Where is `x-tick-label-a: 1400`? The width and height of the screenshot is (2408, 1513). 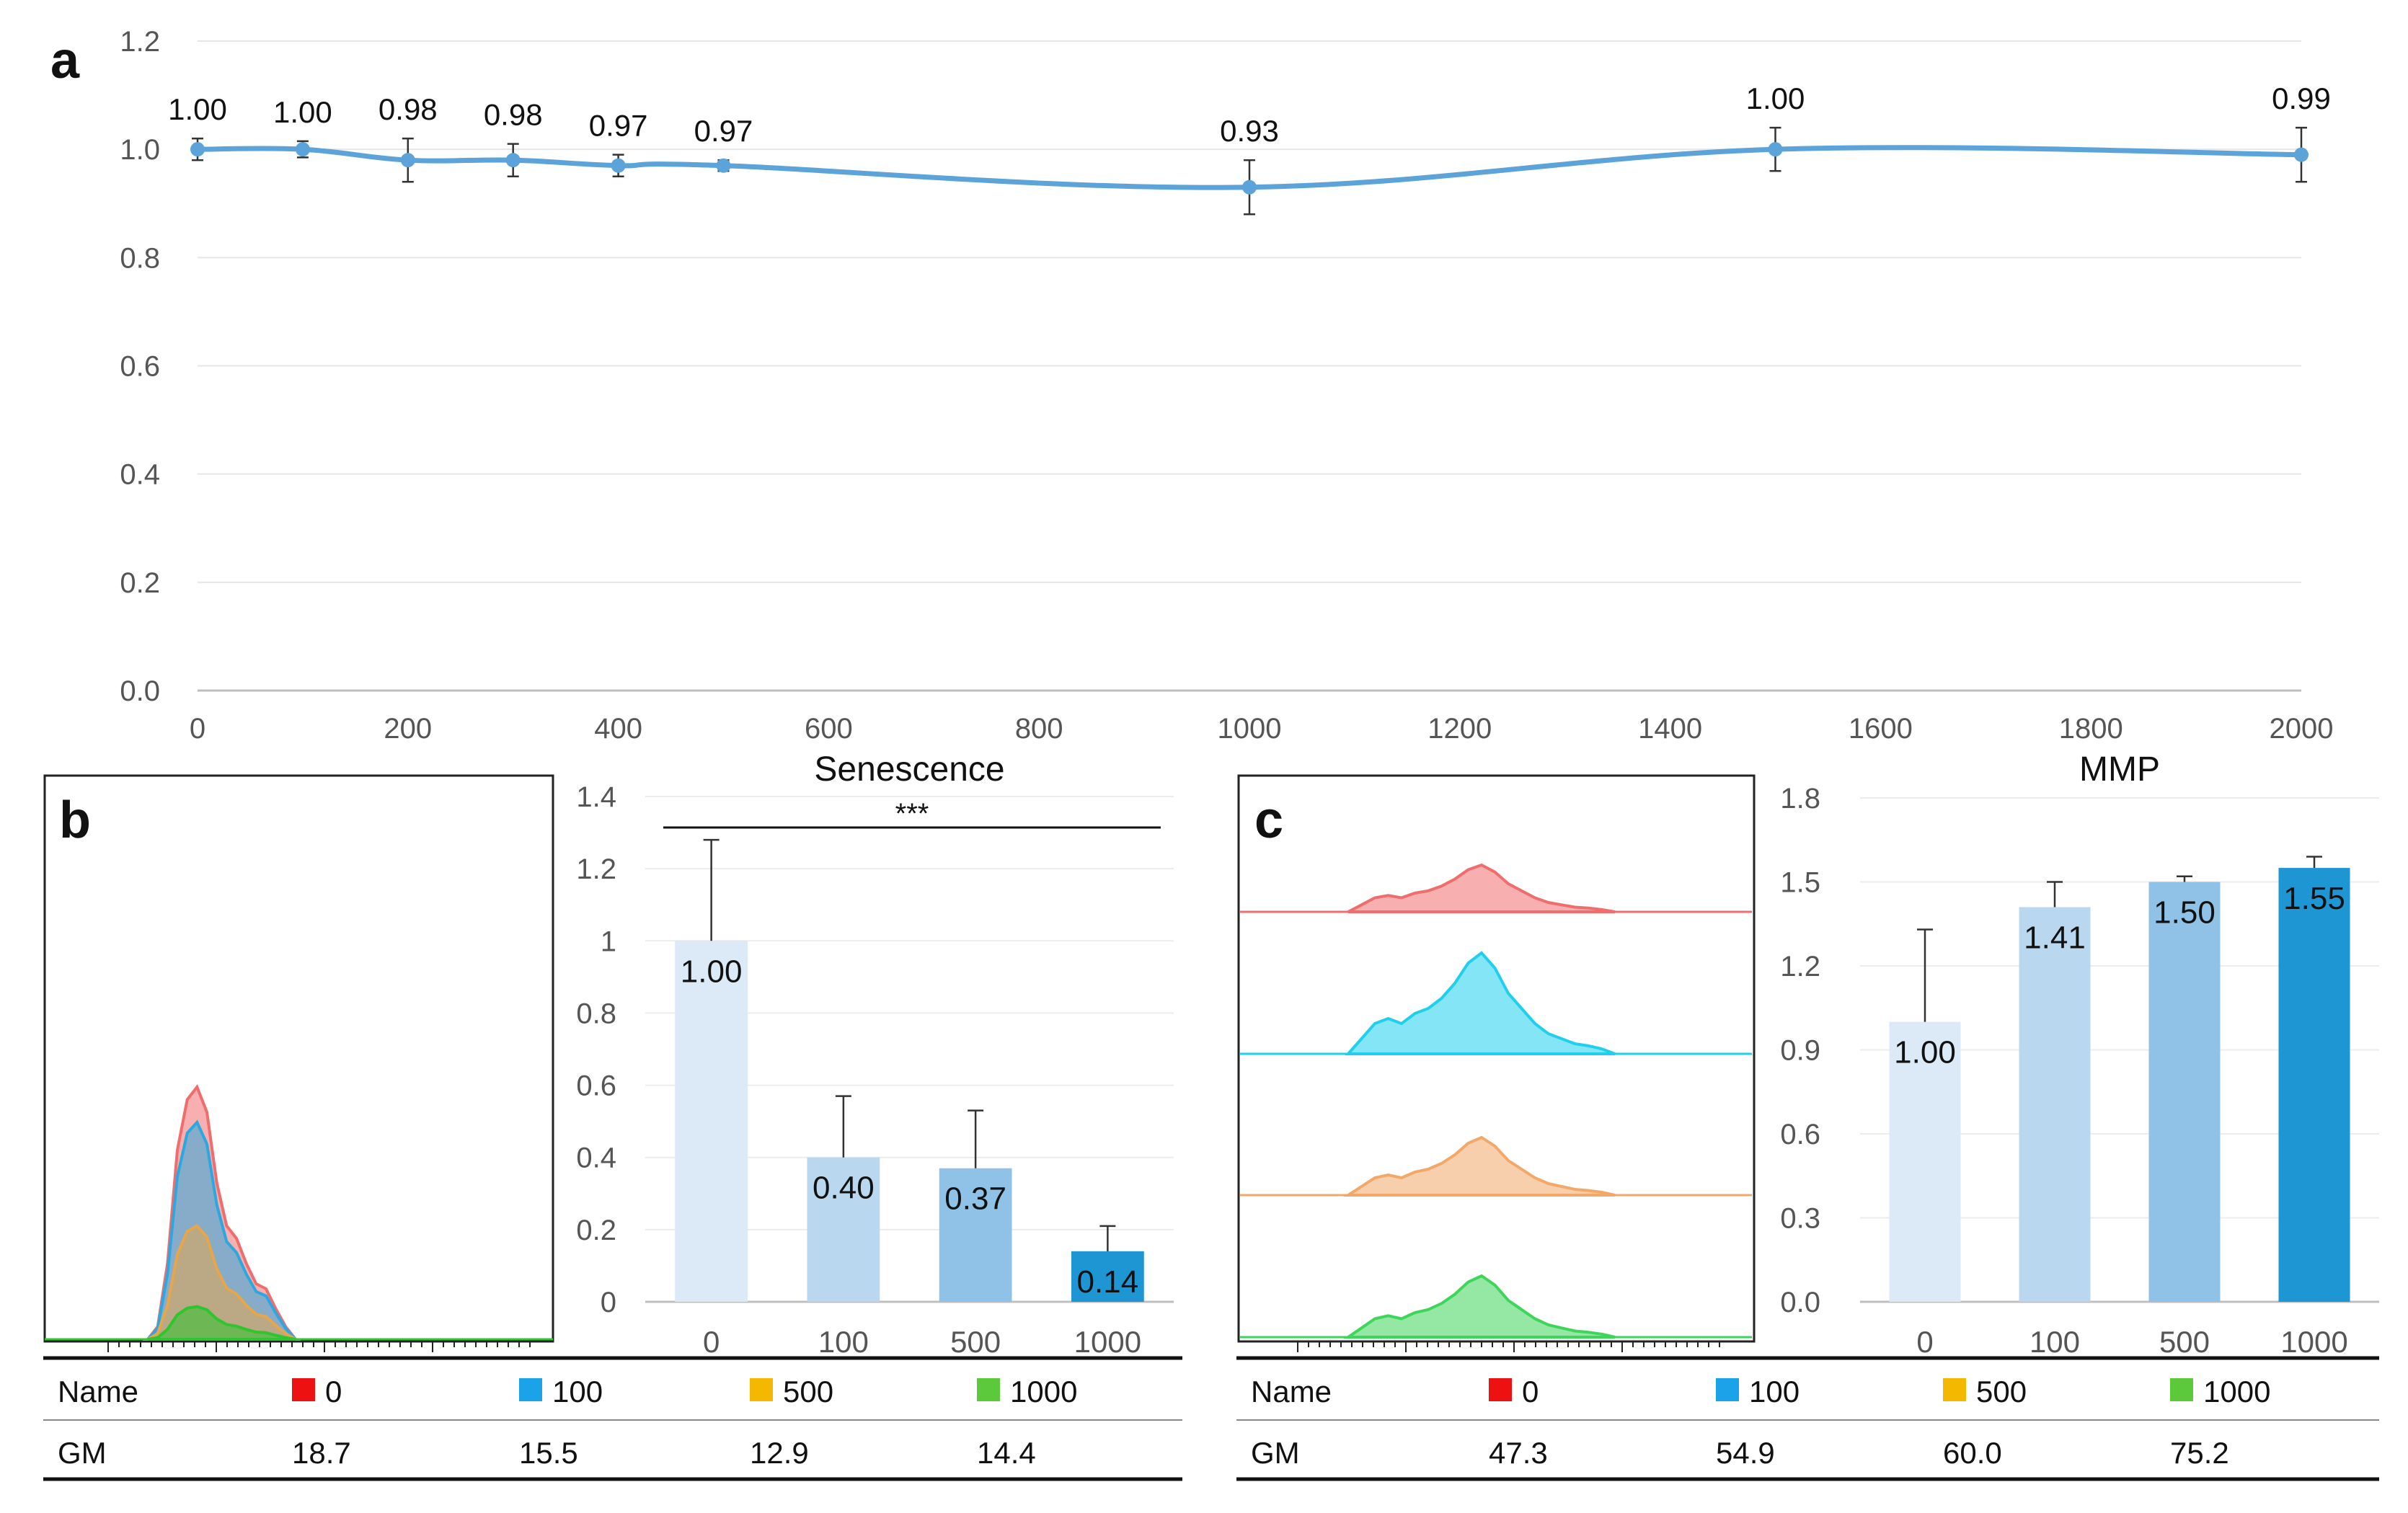 x-tick-label-a: 1400 is located at coordinates (1670, 729).